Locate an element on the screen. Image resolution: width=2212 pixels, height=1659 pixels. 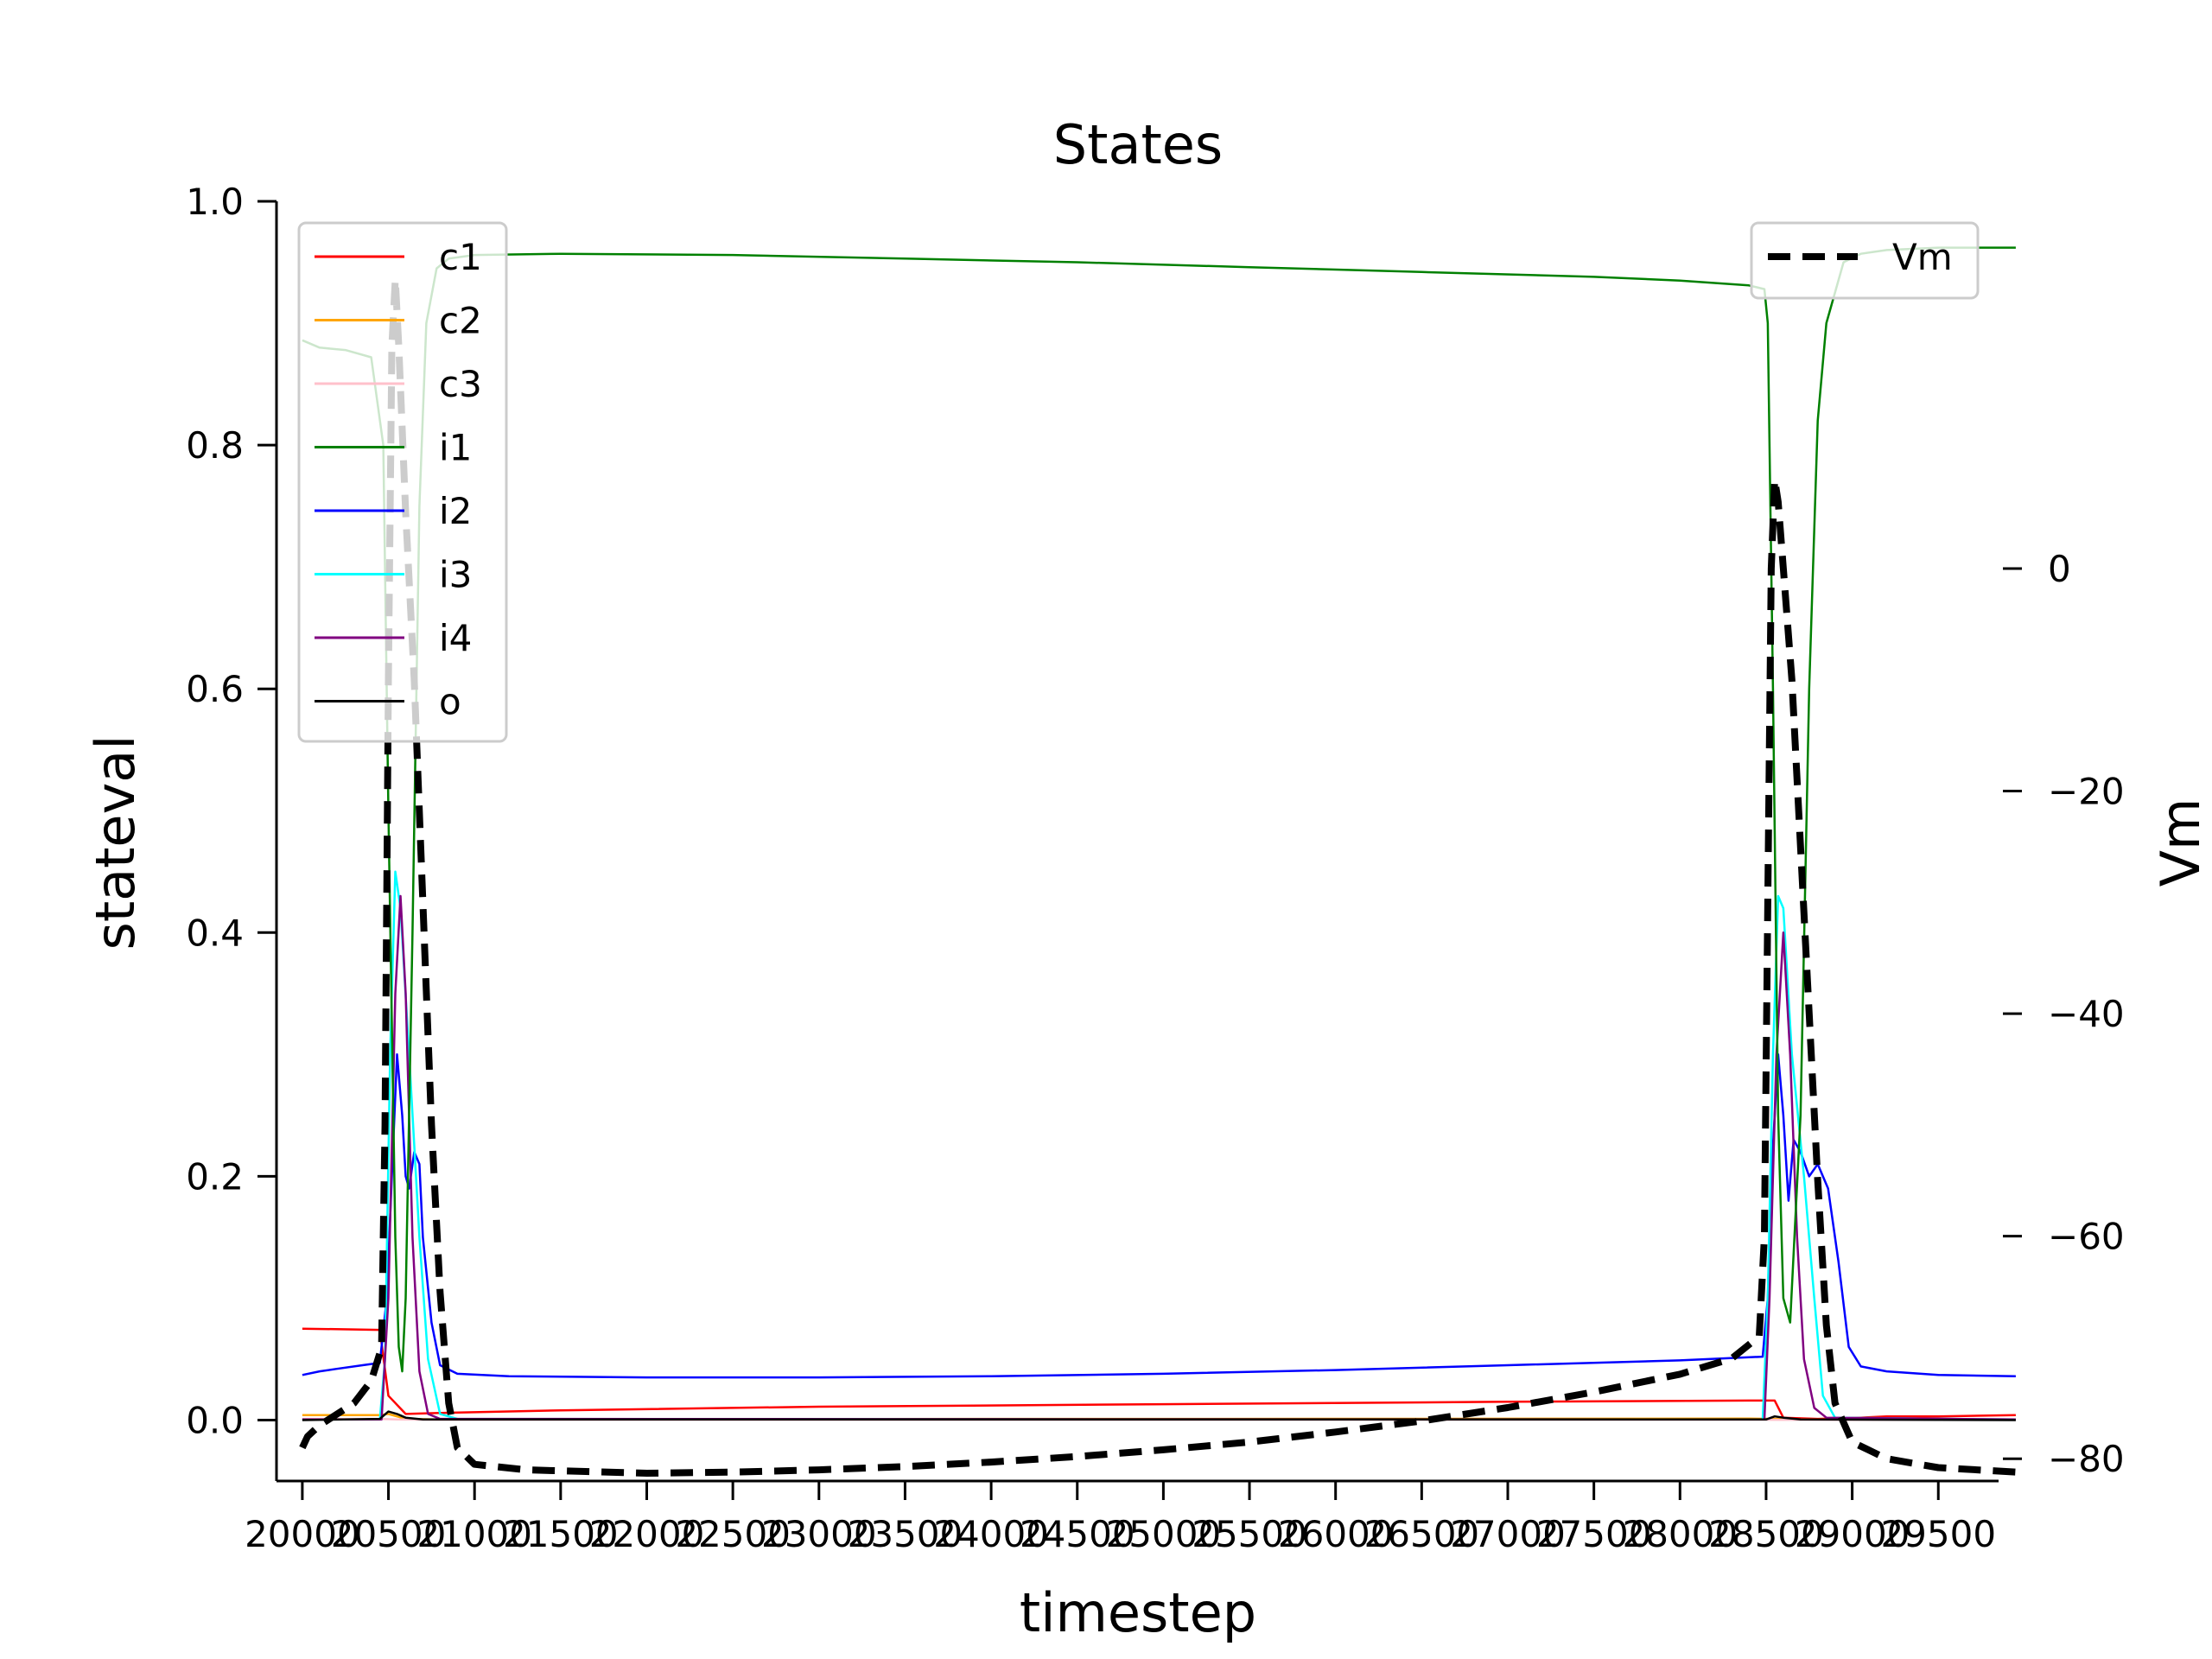
legend-right: Vm is located at coordinates (1865, 260).